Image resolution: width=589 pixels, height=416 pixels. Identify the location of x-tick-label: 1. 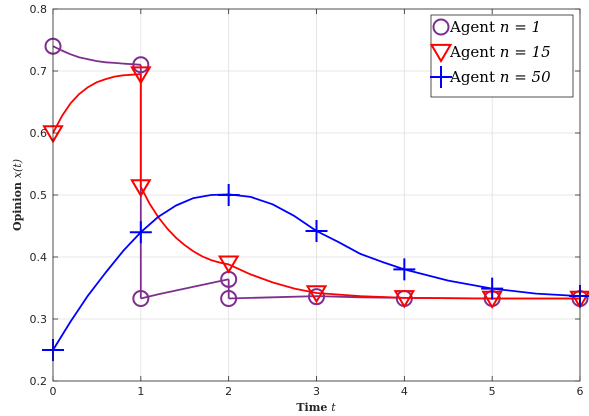
(140, 391).